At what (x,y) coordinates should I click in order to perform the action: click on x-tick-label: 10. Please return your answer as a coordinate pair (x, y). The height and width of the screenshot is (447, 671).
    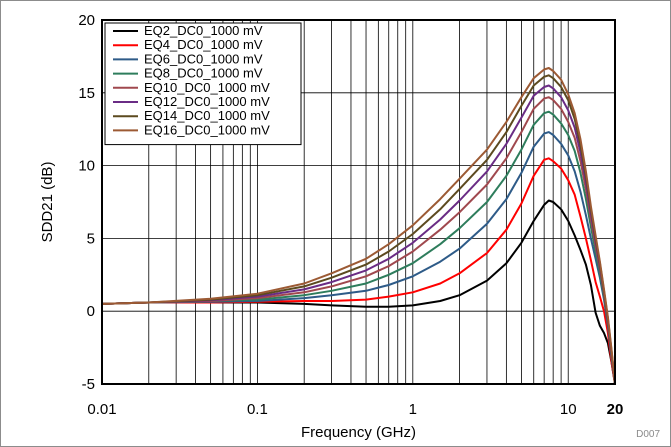
    Looking at the image, I should click on (568, 409).